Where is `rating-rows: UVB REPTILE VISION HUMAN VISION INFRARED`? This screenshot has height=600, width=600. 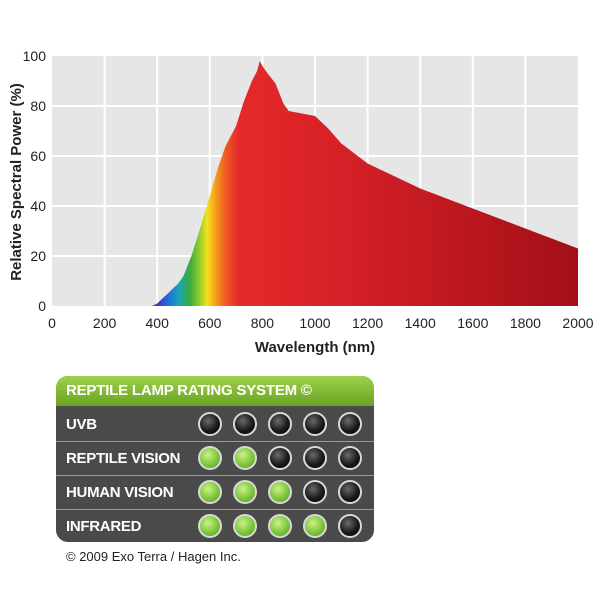
rating-rows: UVB REPTILE VISION HUMAN VISION INFRARED is located at coordinates (215, 474).